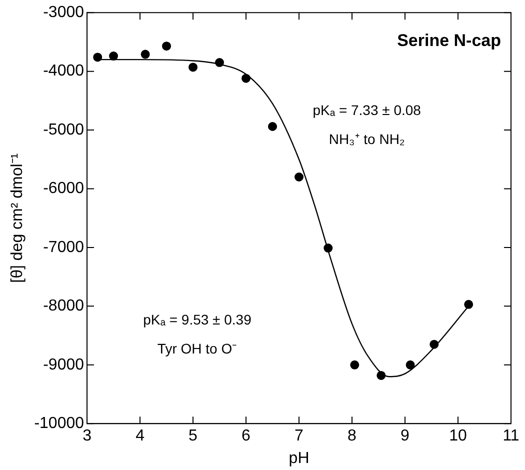 The height and width of the screenshot is (470, 525). What do you see at coordinates (299, 436) in the screenshot?
I see `x-tick-label: 7` at bounding box center [299, 436].